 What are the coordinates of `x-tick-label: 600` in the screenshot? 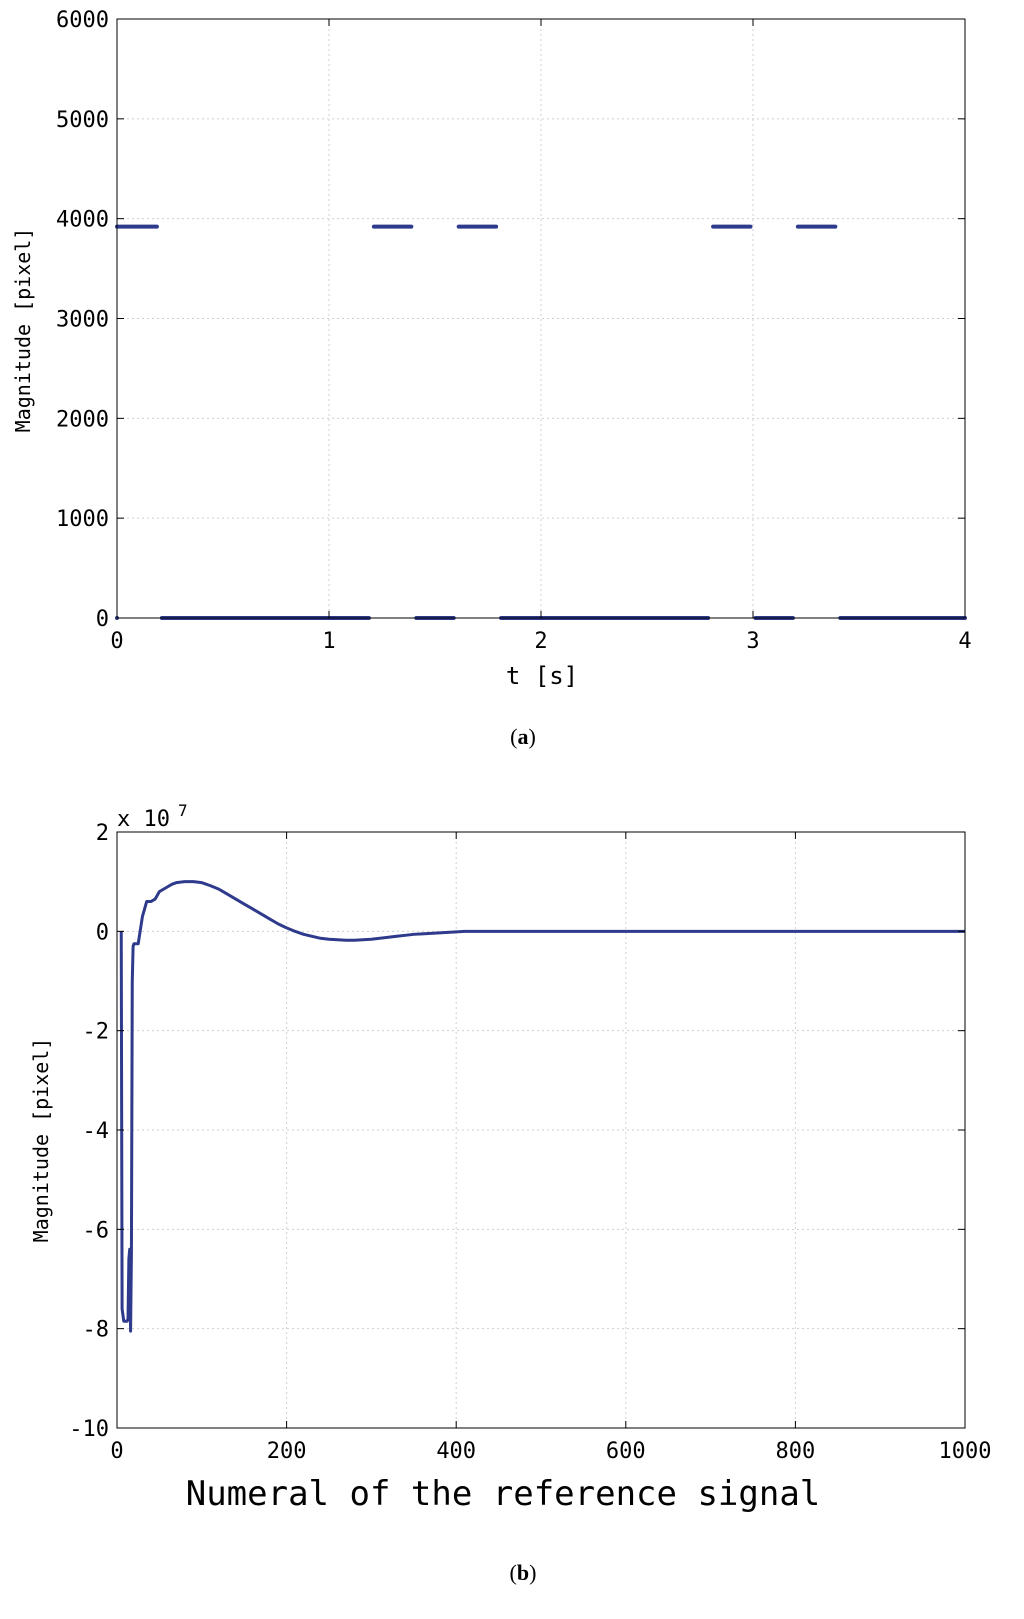 It's located at (626, 1451).